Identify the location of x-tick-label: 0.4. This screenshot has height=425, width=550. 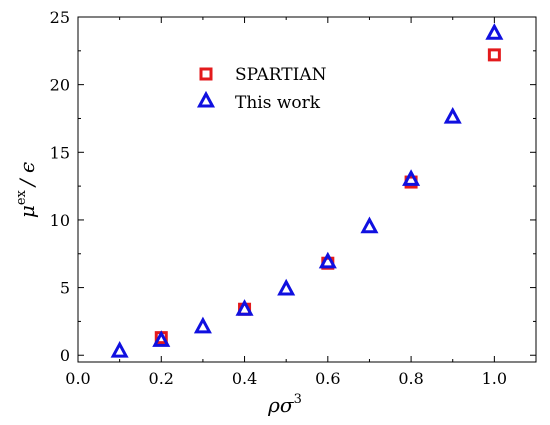
(244, 378).